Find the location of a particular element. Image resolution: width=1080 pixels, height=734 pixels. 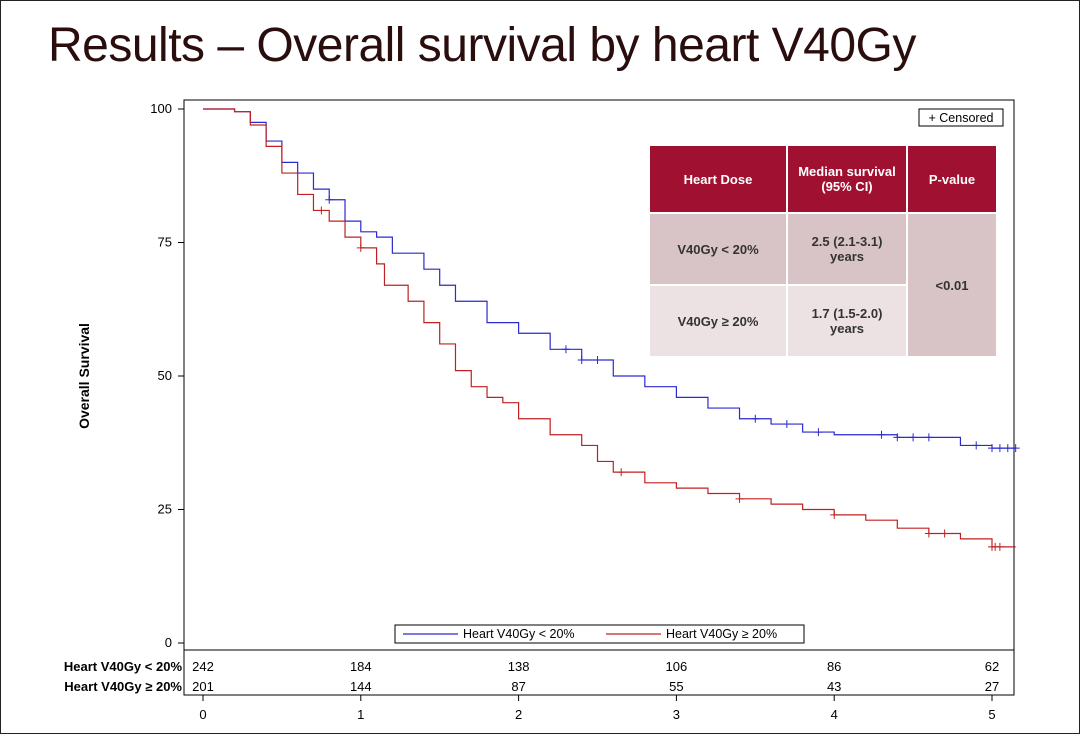

table-row: V40Gy ≥ 20% 1.7 (1.5-2.0) years is located at coordinates (823, 321).